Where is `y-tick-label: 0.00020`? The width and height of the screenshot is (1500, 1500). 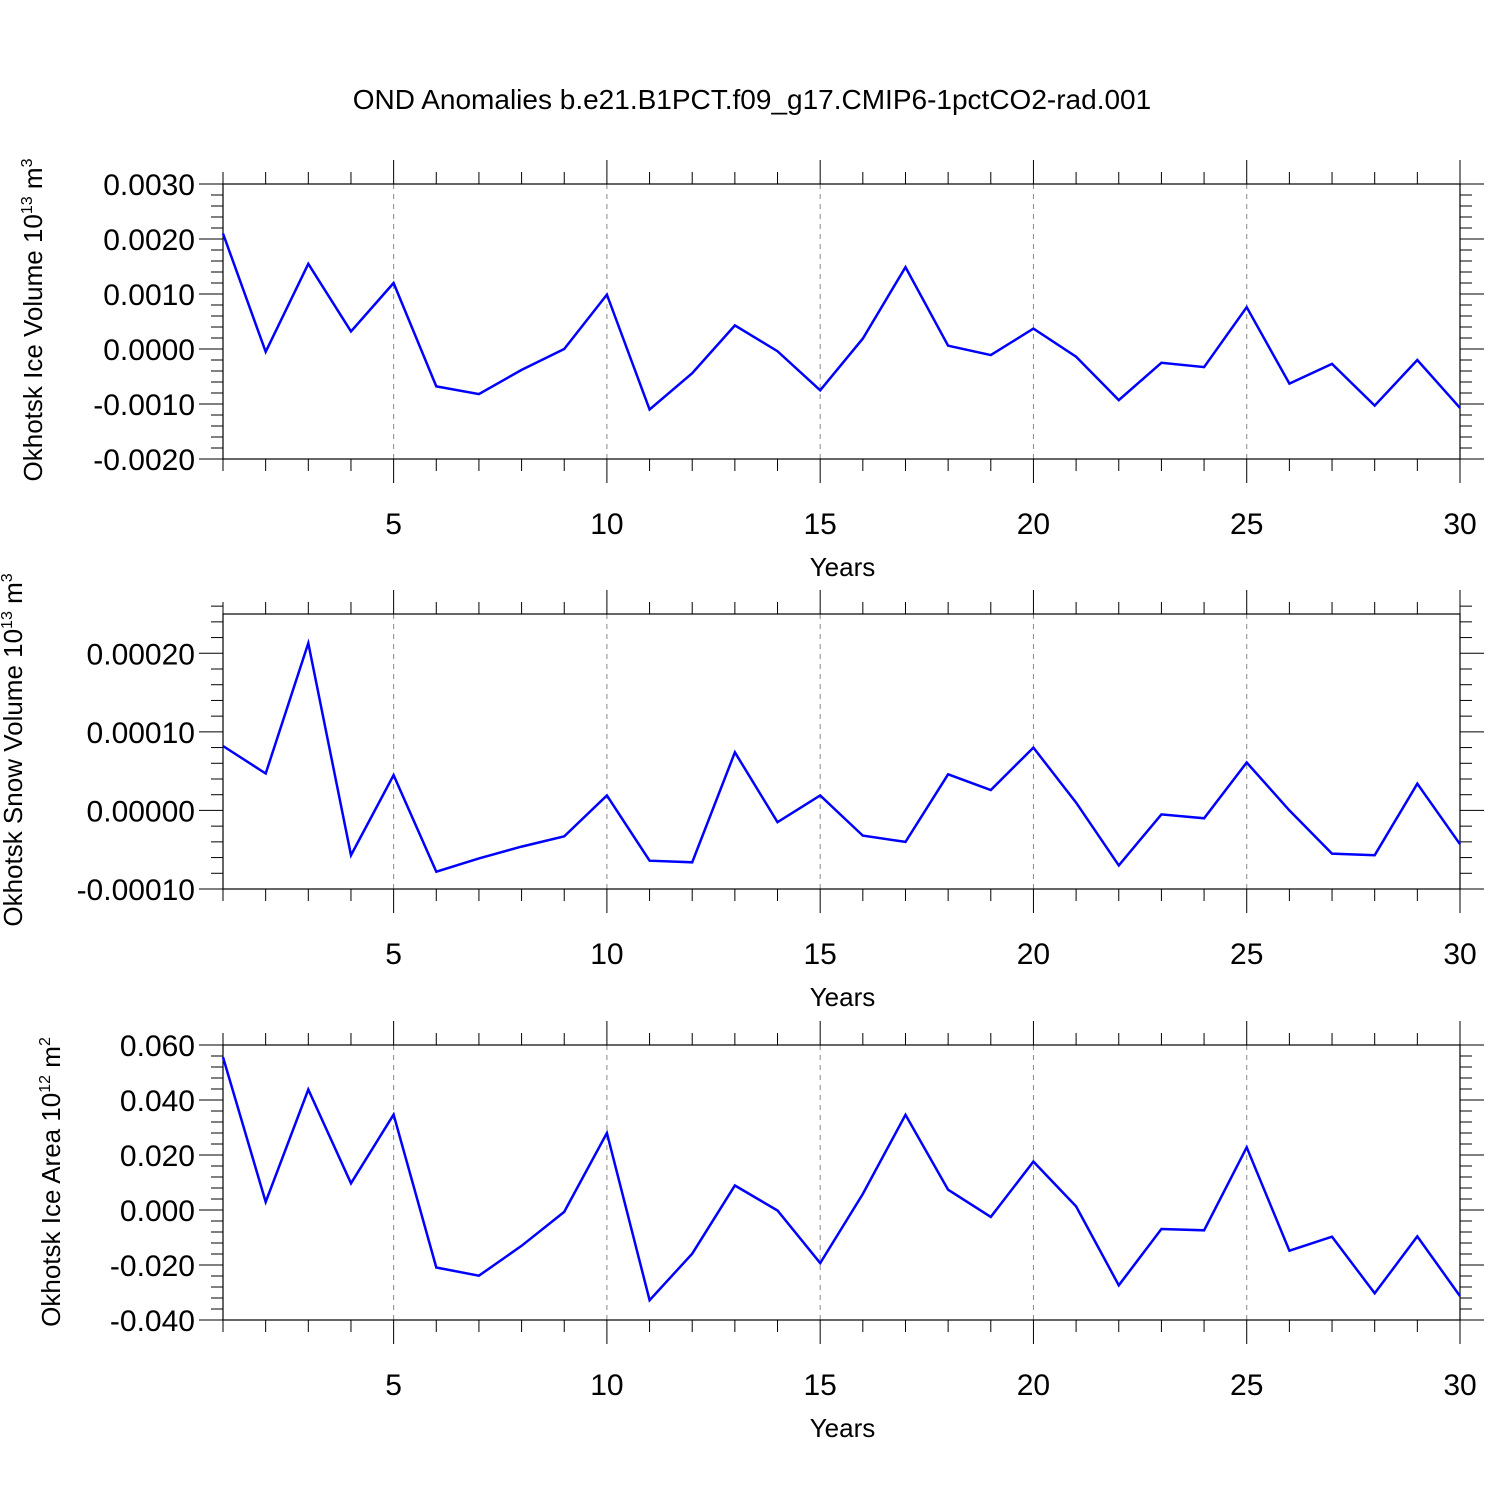 y-tick-label: 0.00020 is located at coordinates (141, 654).